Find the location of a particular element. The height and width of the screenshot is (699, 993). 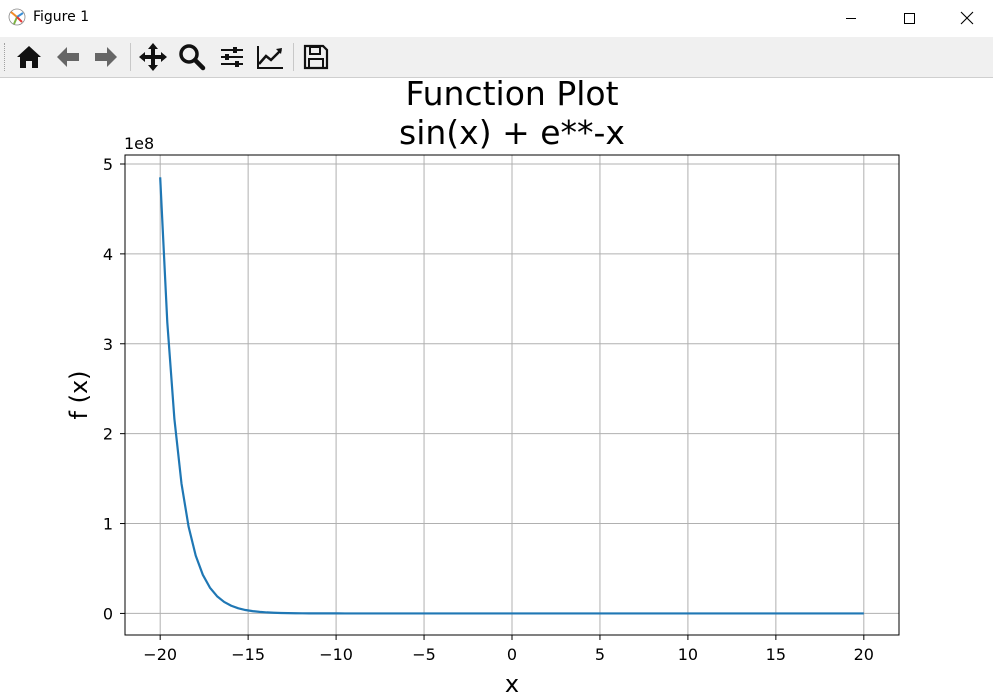

window-title: Figure 1 is located at coordinates (61, 17).